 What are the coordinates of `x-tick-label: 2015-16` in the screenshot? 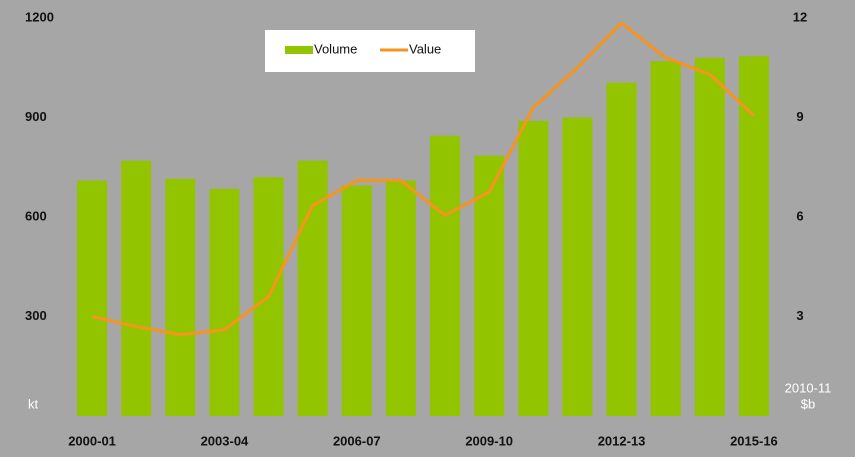 It's located at (754, 440).